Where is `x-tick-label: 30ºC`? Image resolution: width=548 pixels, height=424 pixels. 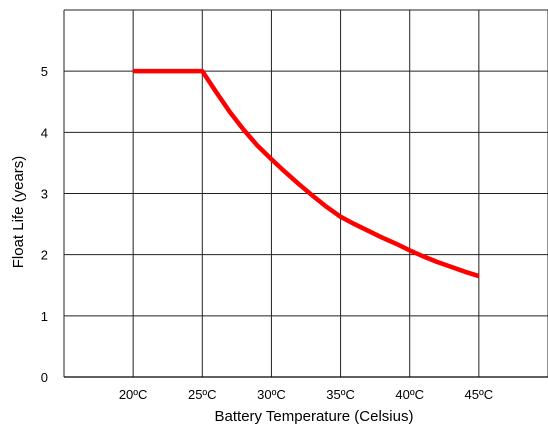 x-tick-label: 30ºC is located at coordinates (271, 394).